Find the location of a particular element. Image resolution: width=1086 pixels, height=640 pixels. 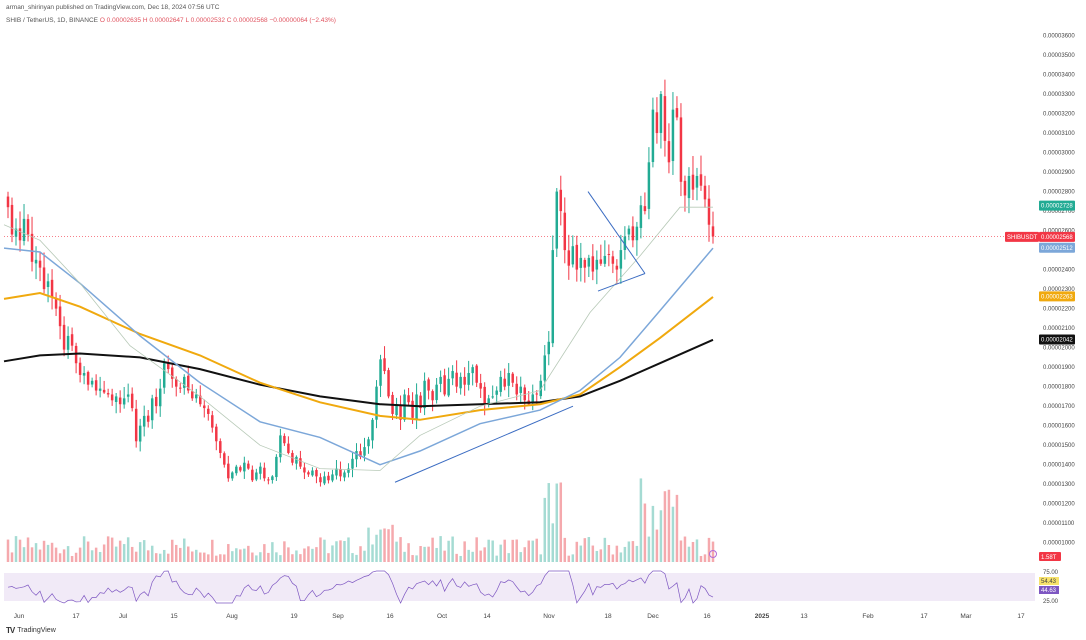

rsi-line is located at coordinates (360, 587).